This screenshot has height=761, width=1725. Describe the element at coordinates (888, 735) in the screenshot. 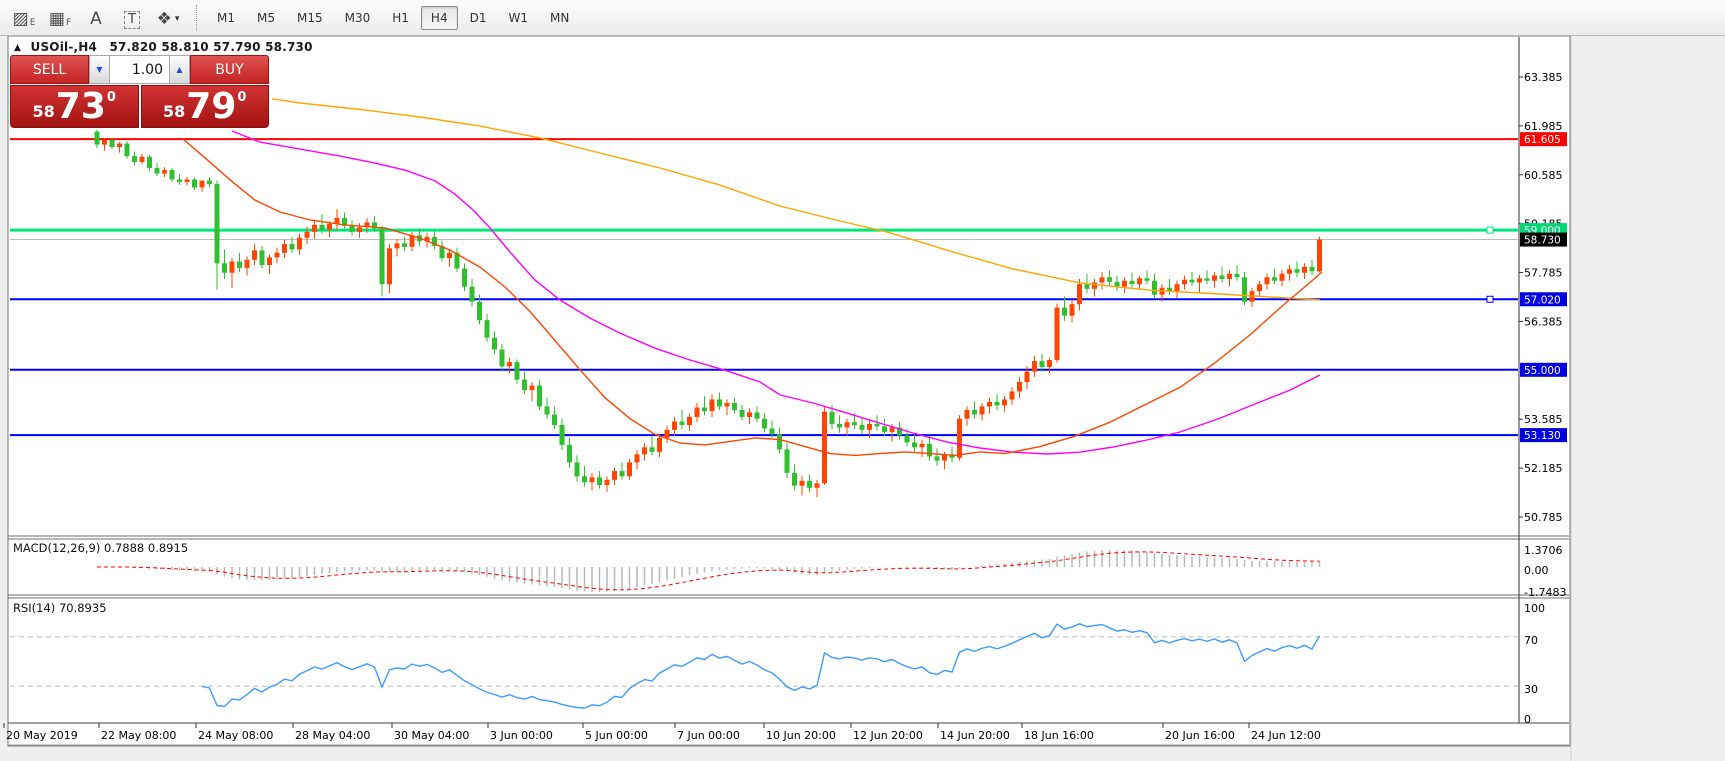

I see `svg-text: 12 Jun 20:00` at that location.